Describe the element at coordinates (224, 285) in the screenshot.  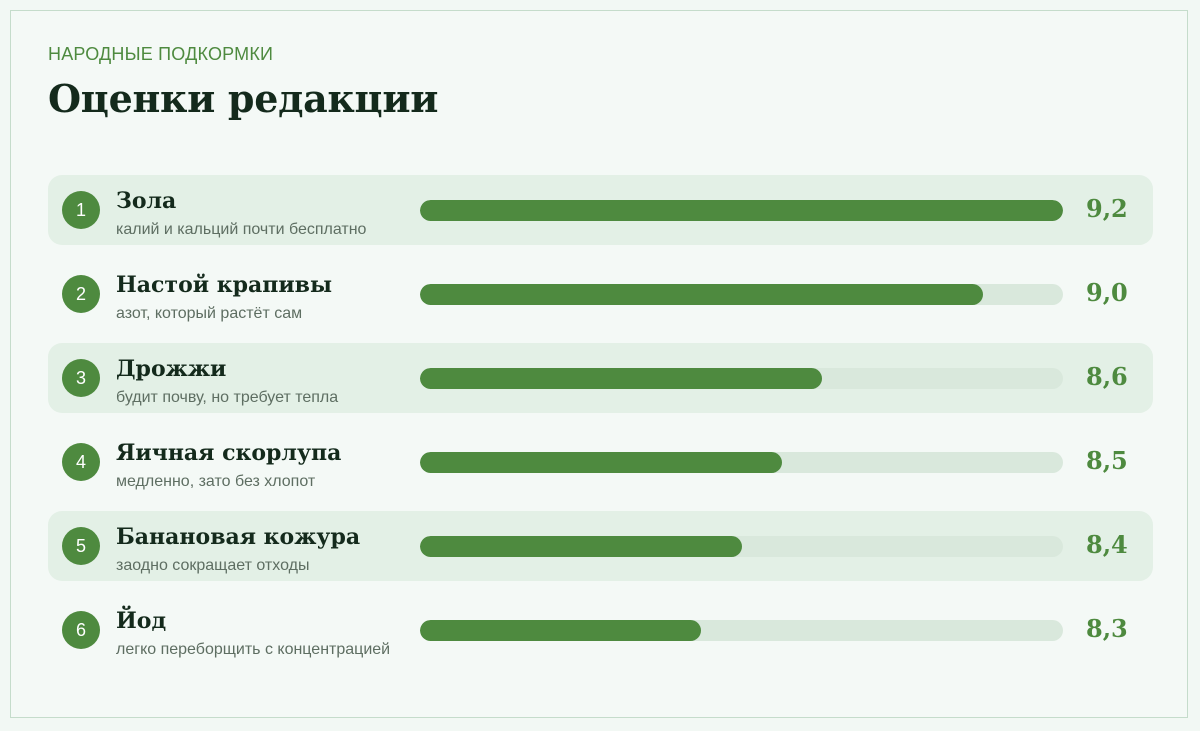
I see `item-name: Настой крапивы` at that location.